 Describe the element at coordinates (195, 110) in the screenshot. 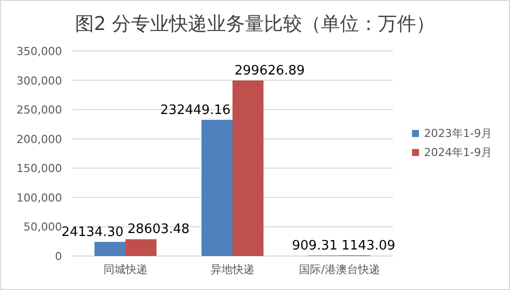

I see `data-label: 232449.16` at that location.